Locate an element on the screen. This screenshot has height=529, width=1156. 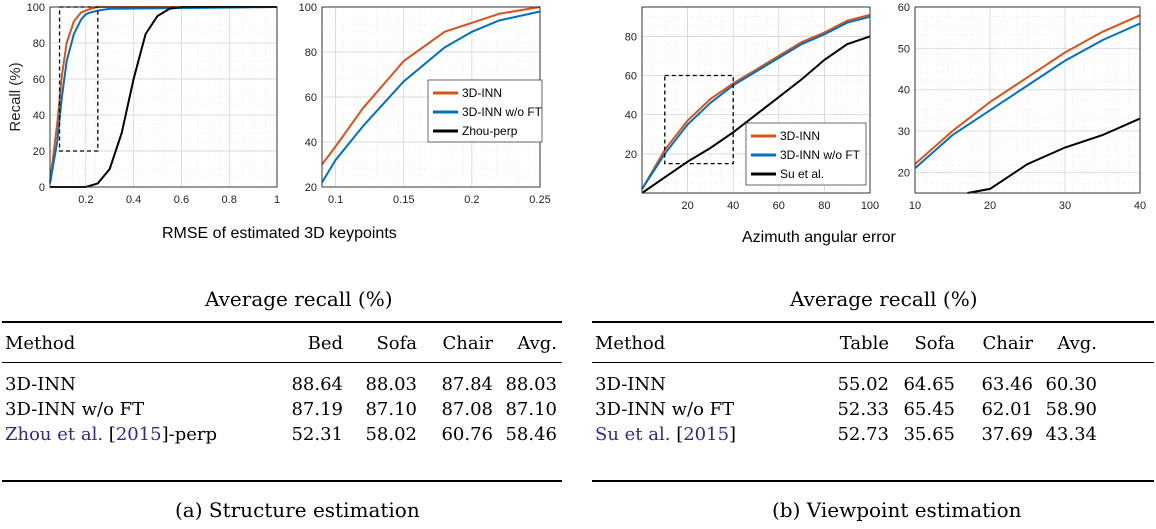
table-header-row: Method Table Sofa Chair Avg. is located at coordinates (846, 343).